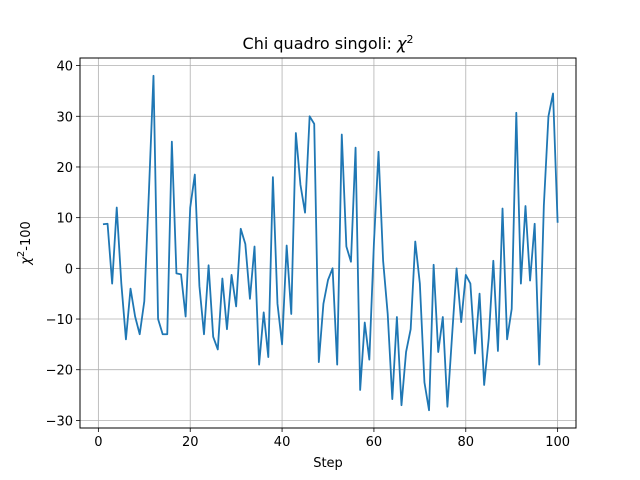  Describe the element at coordinates (466, 442) in the screenshot. I see `x-tick-label: 80` at that location.